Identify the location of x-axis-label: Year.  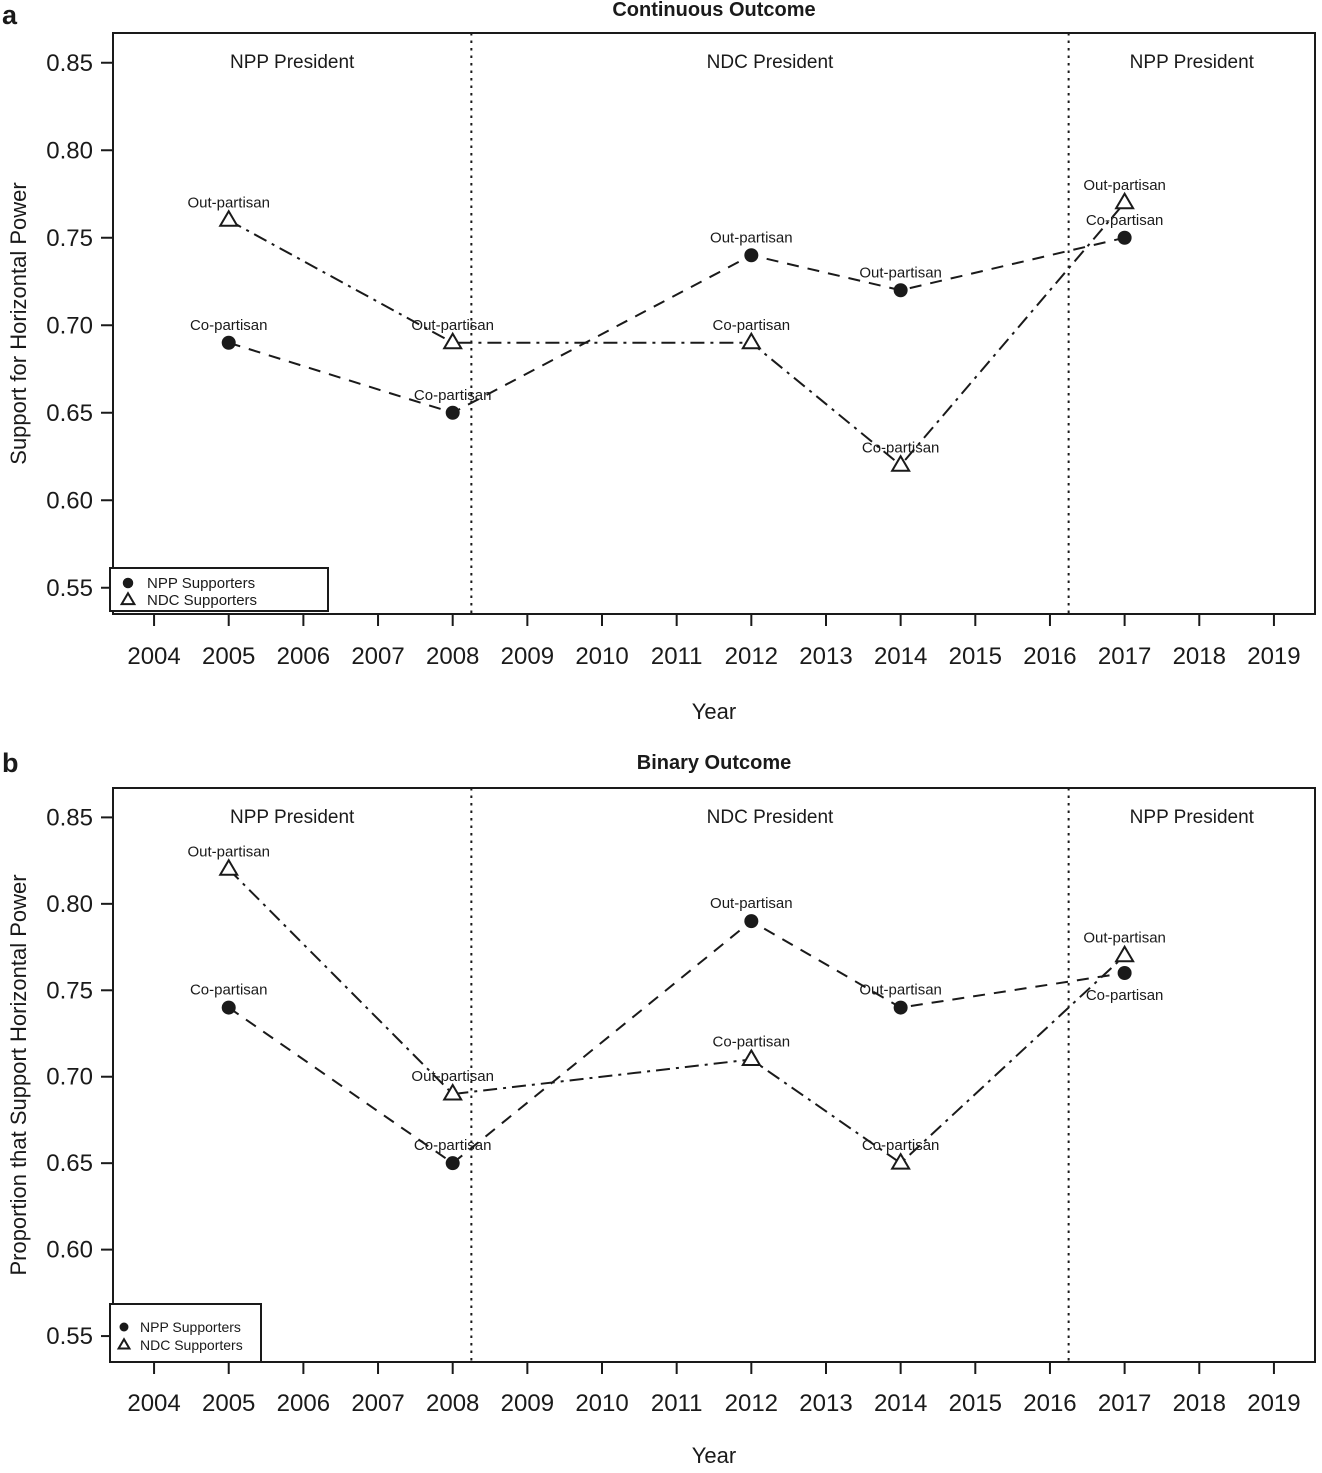
(714, 1455).